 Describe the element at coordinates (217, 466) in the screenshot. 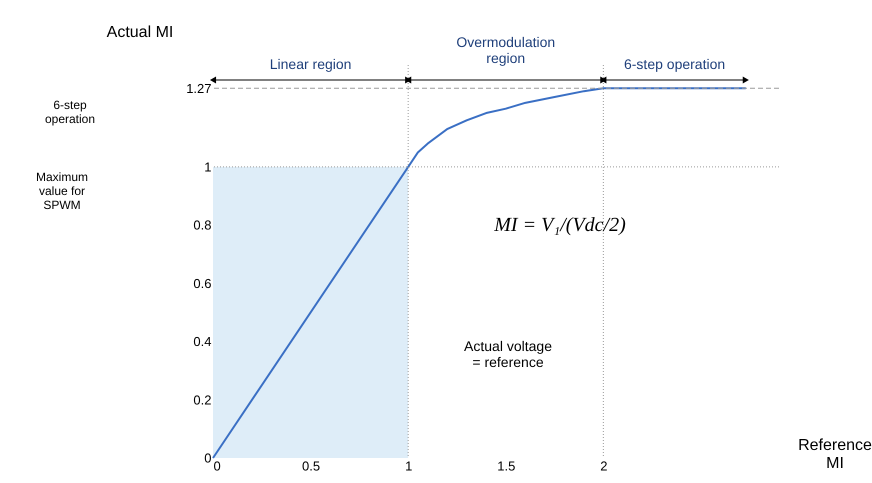

I see `x-tick-label: 0` at that location.